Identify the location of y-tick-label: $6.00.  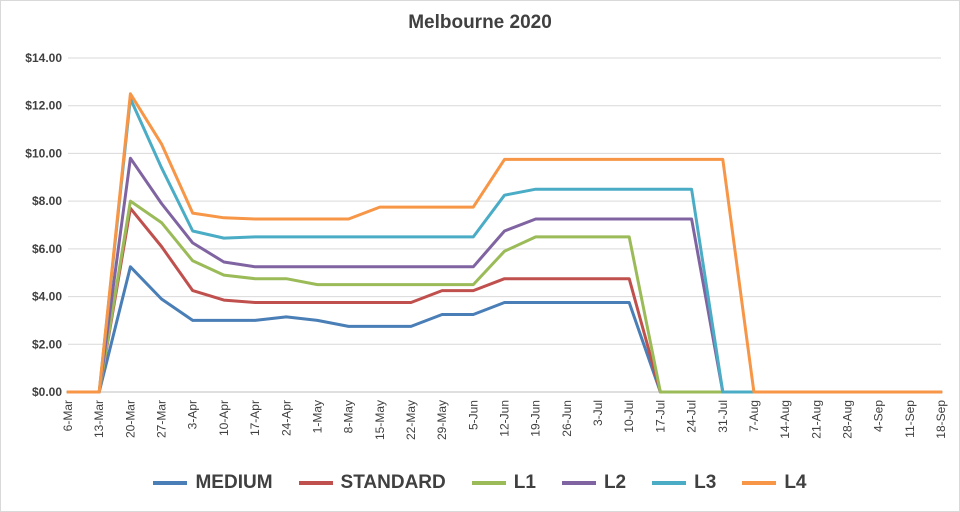
(47, 249).